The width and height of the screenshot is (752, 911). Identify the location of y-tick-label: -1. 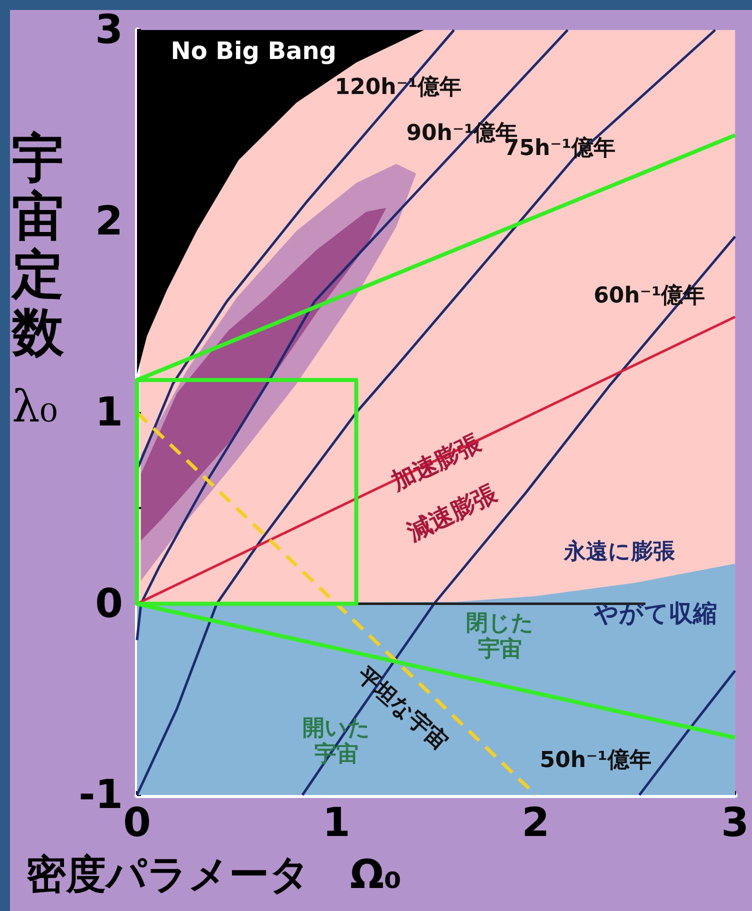
(100, 795).